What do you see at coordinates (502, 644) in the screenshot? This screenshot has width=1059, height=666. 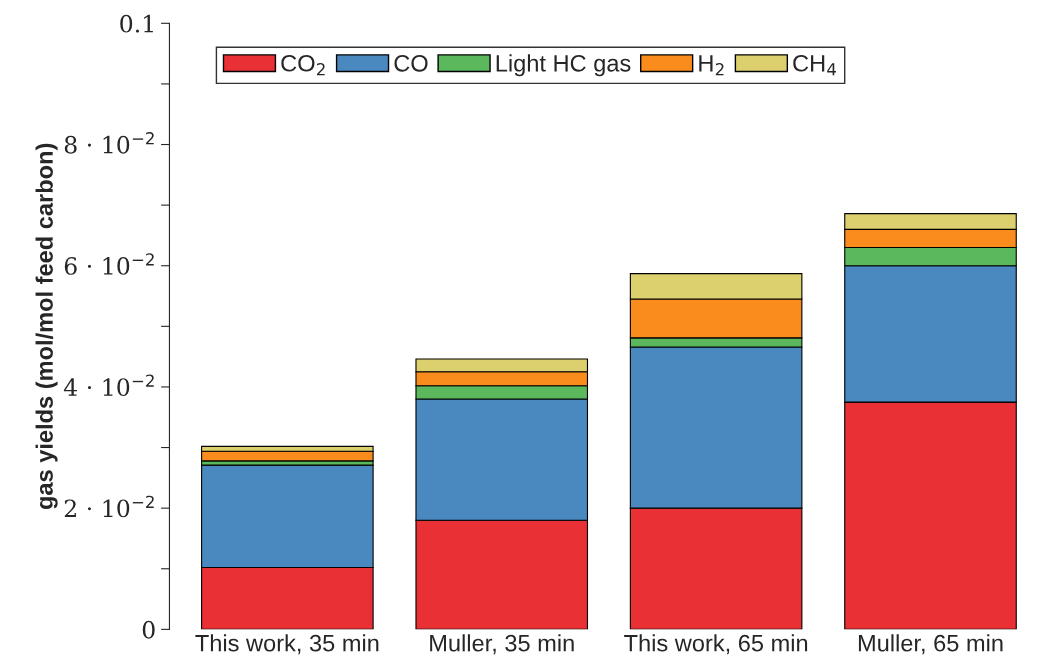 I see `x-tick-label: Muller, 35 min` at bounding box center [502, 644].